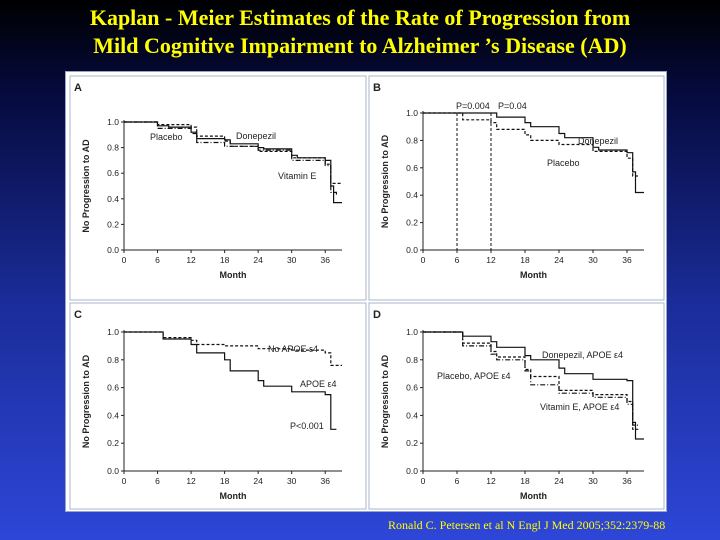  Describe the element at coordinates (582, 355) in the screenshot. I see `panel-d-series-0-label: Donepezil, APOE ε4` at that location.